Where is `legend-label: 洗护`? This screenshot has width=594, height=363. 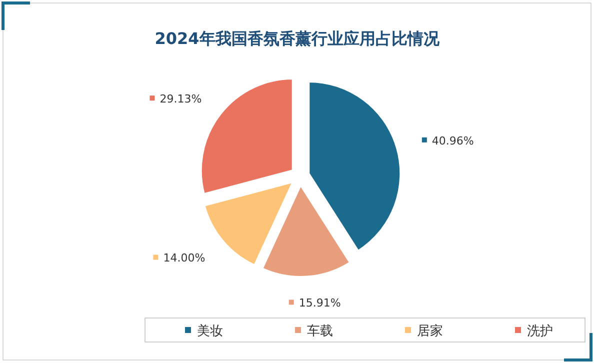
legend-label: 洗护 is located at coordinates (540, 331).